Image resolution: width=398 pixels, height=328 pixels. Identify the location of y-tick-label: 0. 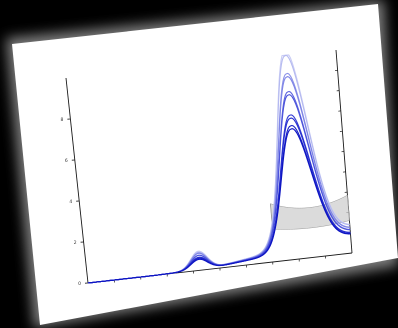
(79, 284).